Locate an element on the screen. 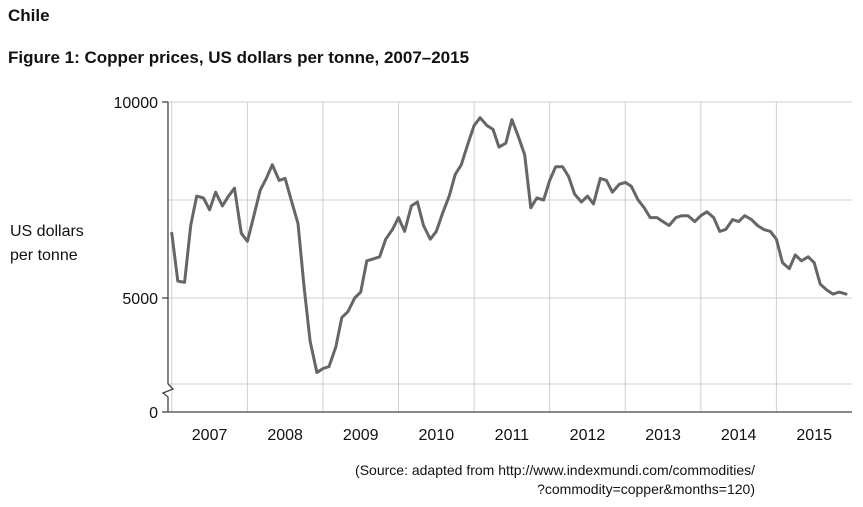 Image resolution: width=863 pixels, height=507 pixels. x-tick-label: 2012 is located at coordinates (588, 435).